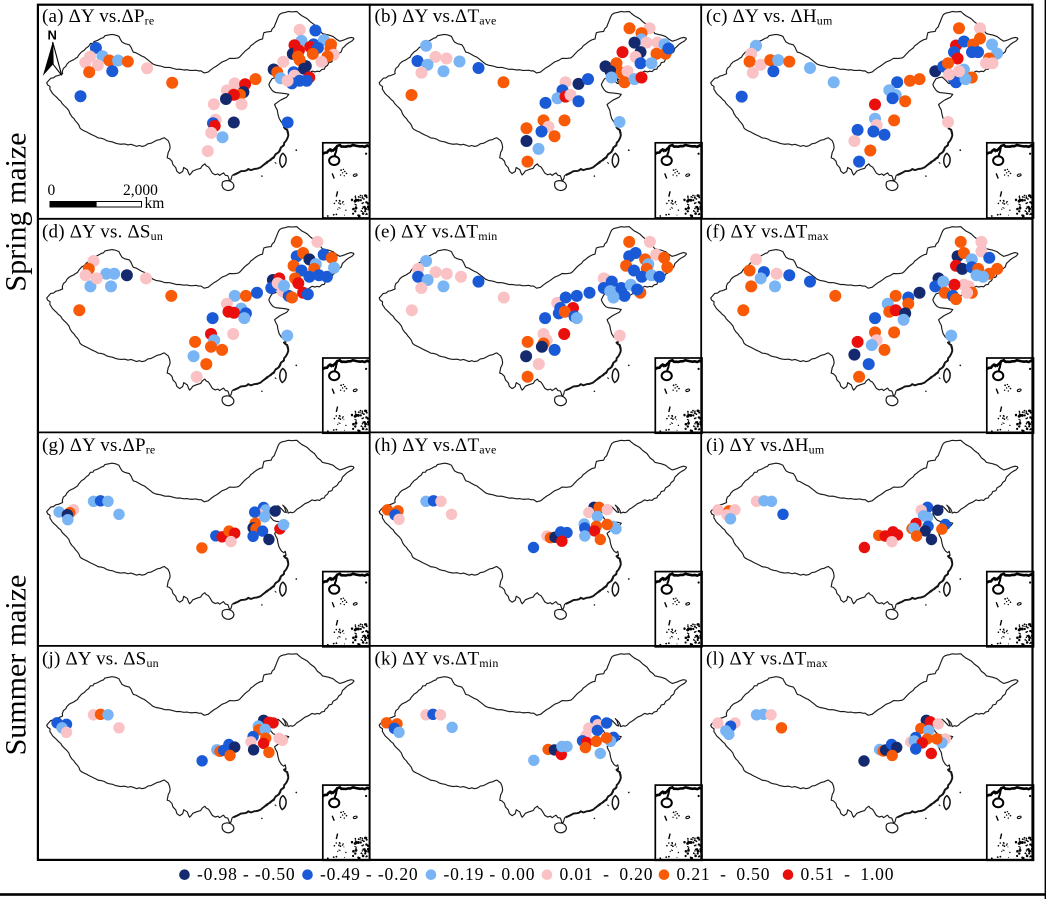 The image size is (1046, 904). I want to click on svg-text: -0.19 - 0.00, so click(490, 874).